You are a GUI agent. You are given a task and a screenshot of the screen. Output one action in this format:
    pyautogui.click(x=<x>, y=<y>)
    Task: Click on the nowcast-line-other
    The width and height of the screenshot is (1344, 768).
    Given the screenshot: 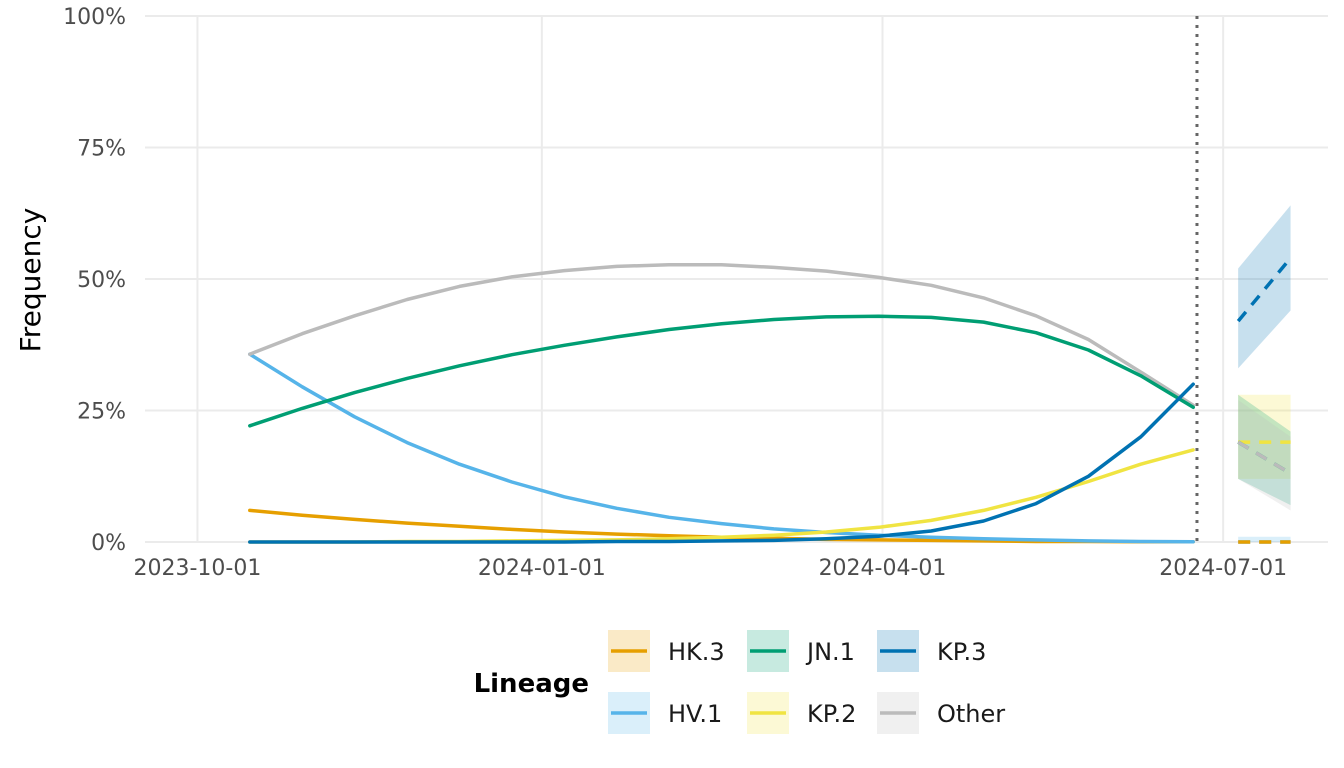 What is the action you would take?
    pyautogui.click(x=1264, y=458)
    